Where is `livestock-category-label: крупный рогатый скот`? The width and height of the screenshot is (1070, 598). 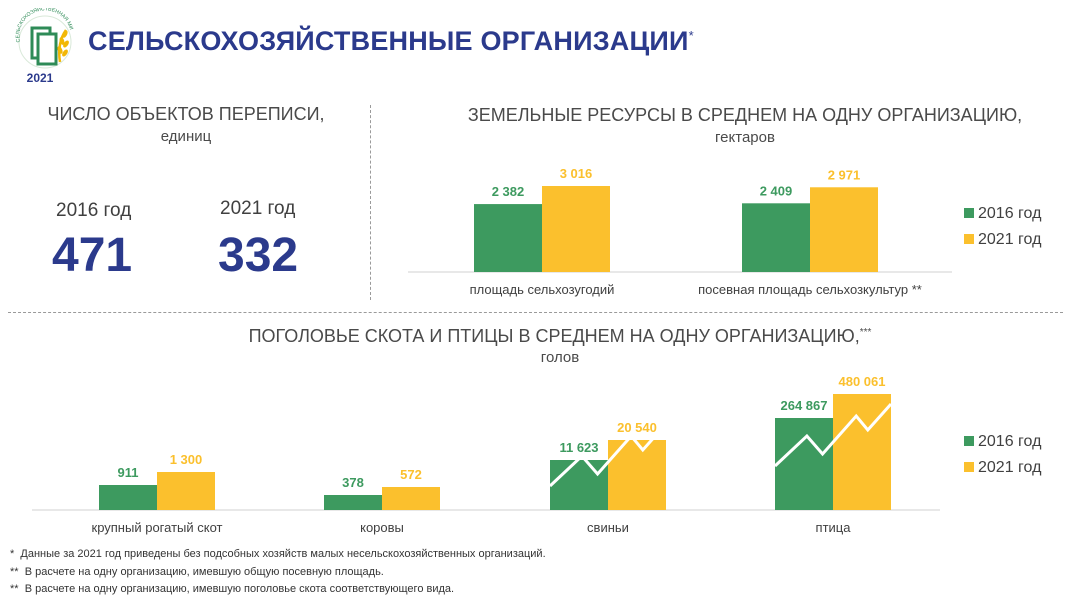
livestock-category-label: крупный рогатый скот is located at coordinates (157, 527).